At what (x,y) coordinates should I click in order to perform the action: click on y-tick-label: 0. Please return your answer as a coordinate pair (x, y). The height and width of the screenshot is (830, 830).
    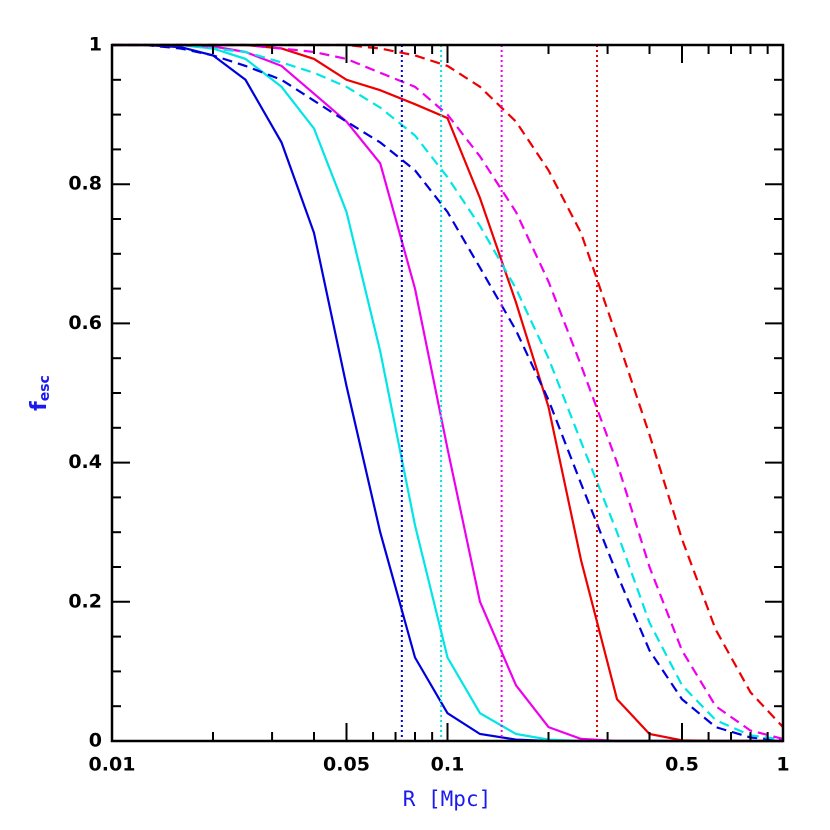
    Looking at the image, I should click on (95, 741).